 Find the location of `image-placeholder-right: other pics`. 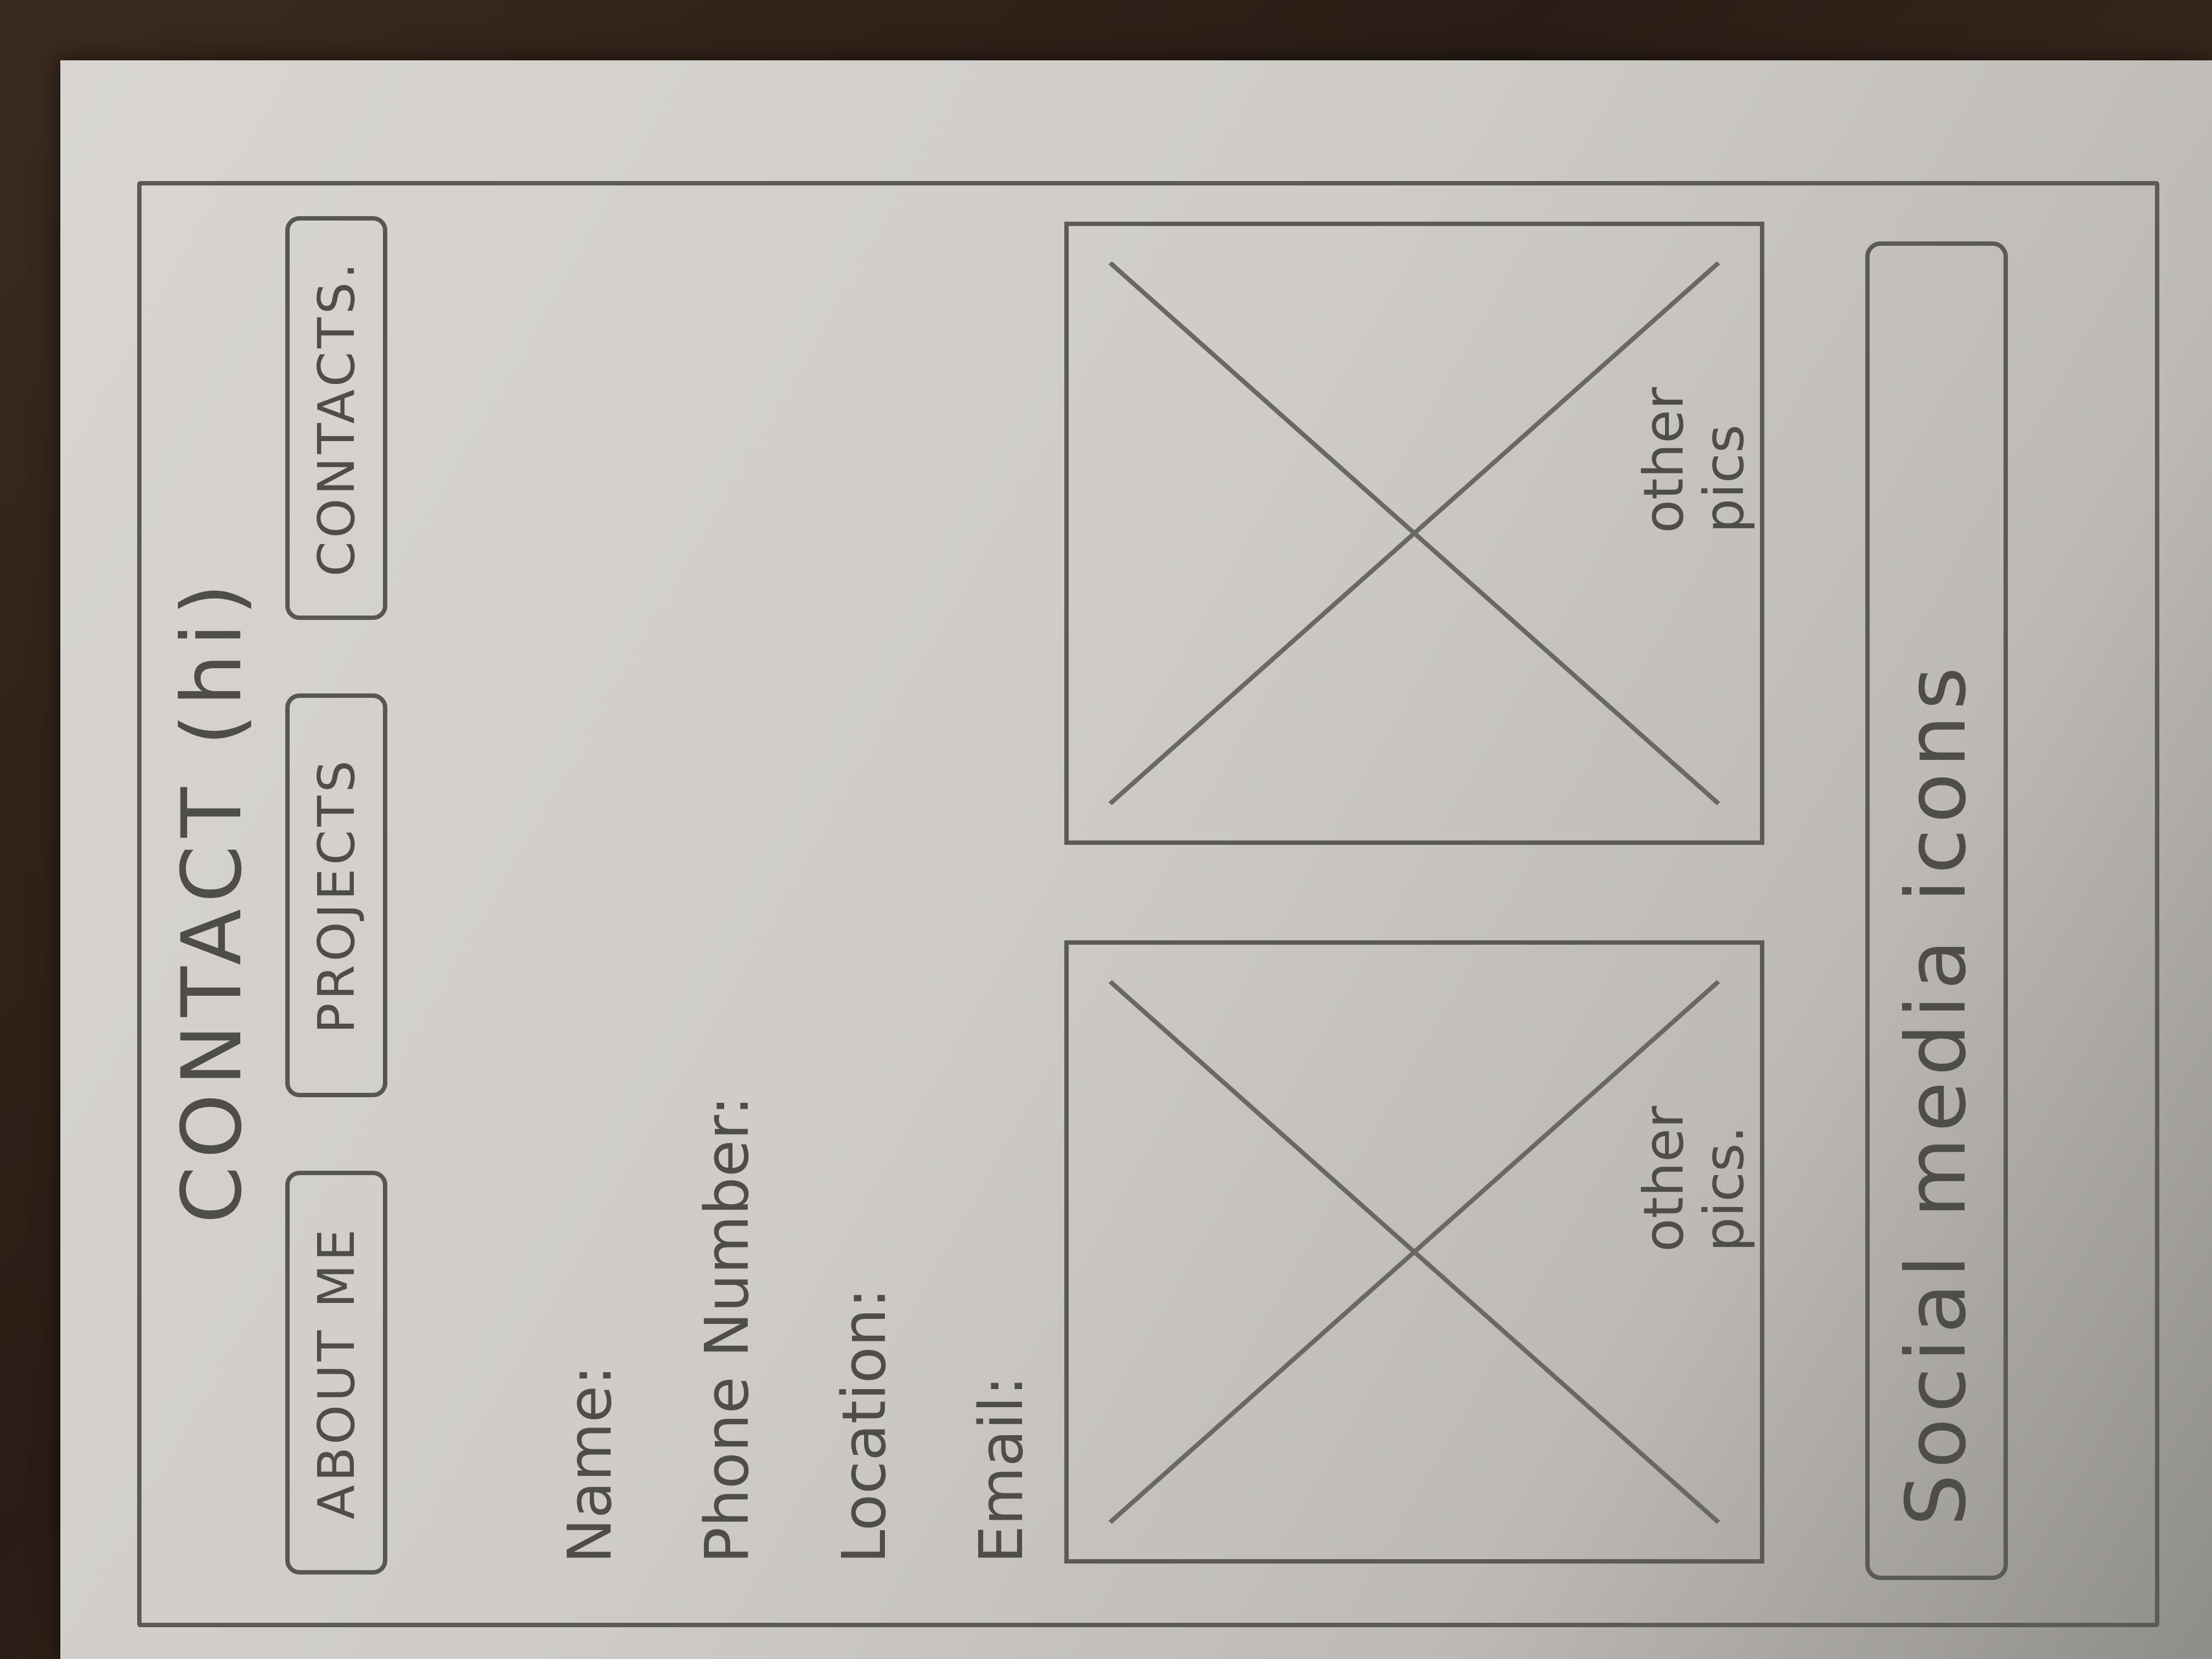

image-placeholder-right: other pics is located at coordinates (1414, 533).